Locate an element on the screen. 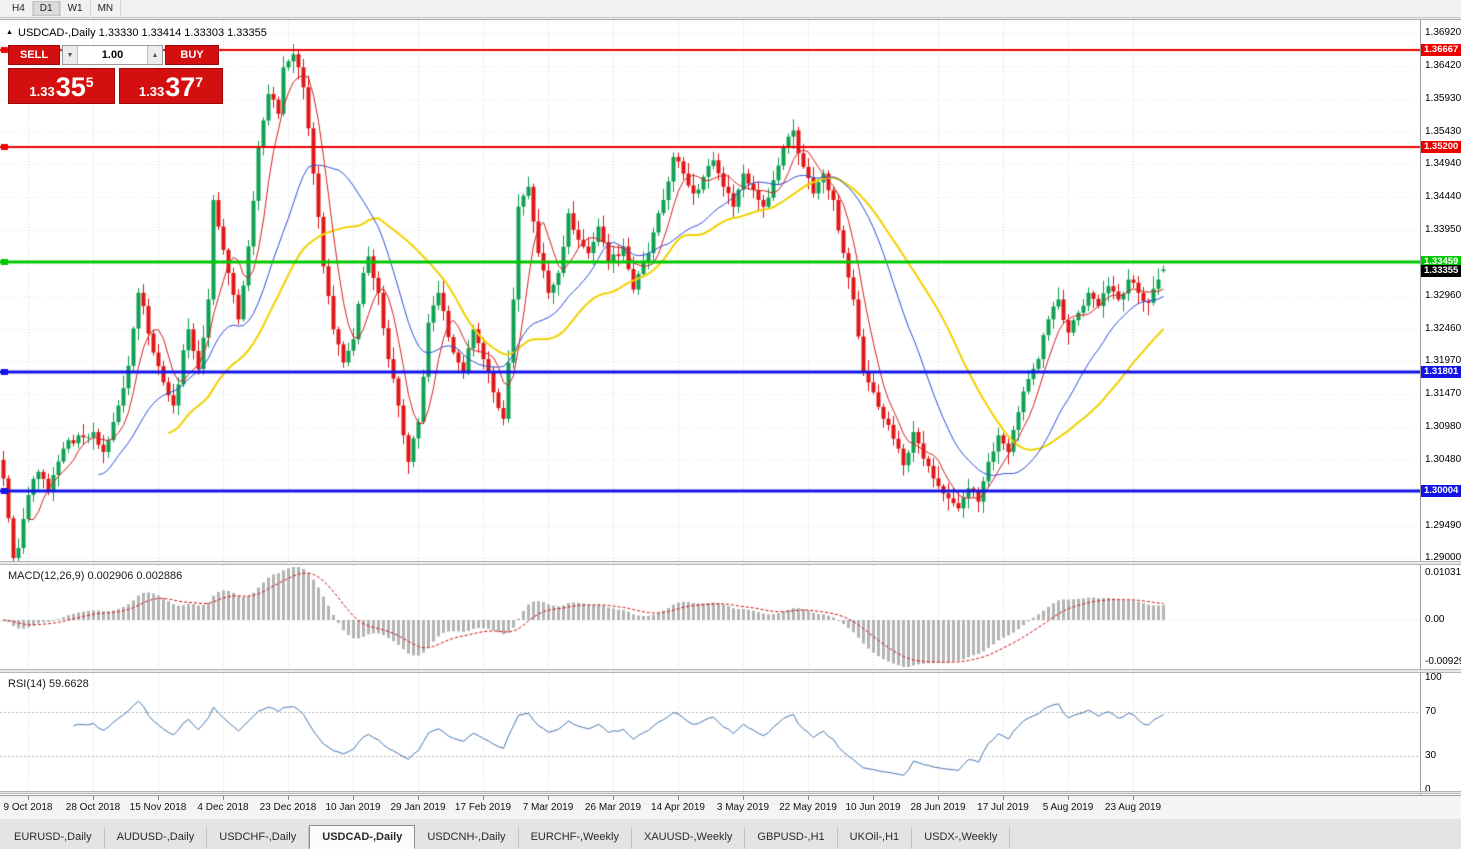 This screenshot has height=849, width=1461. date-label: 26 Mar 2019 is located at coordinates (613, 807).